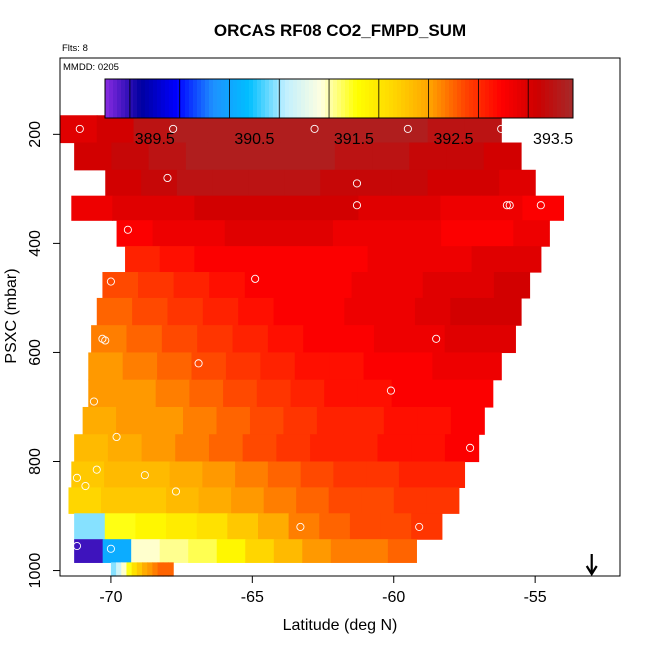  What do you see at coordinates (393, 597) in the screenshot?
I see `x-tick-label: -60` at bounding box center [393, 597].